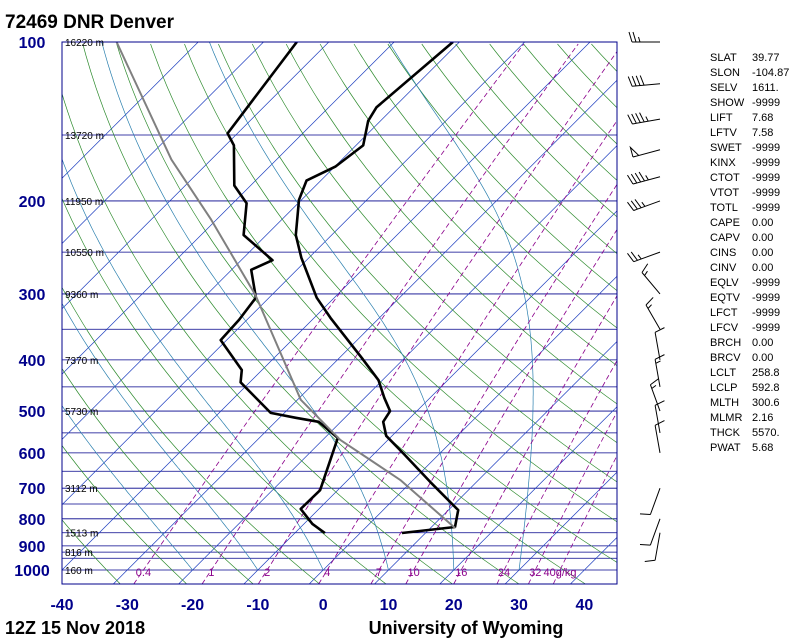  I want to click on height-label: 11950 m, so click(84, 202).